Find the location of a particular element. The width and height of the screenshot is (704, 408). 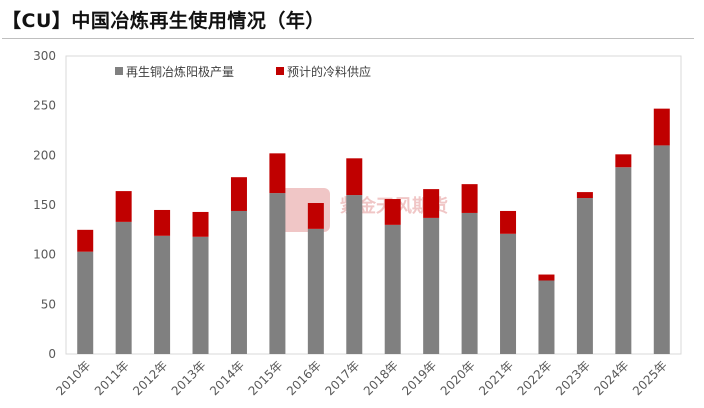

y-tick-label: 150 is located at coordinates (44, 205).